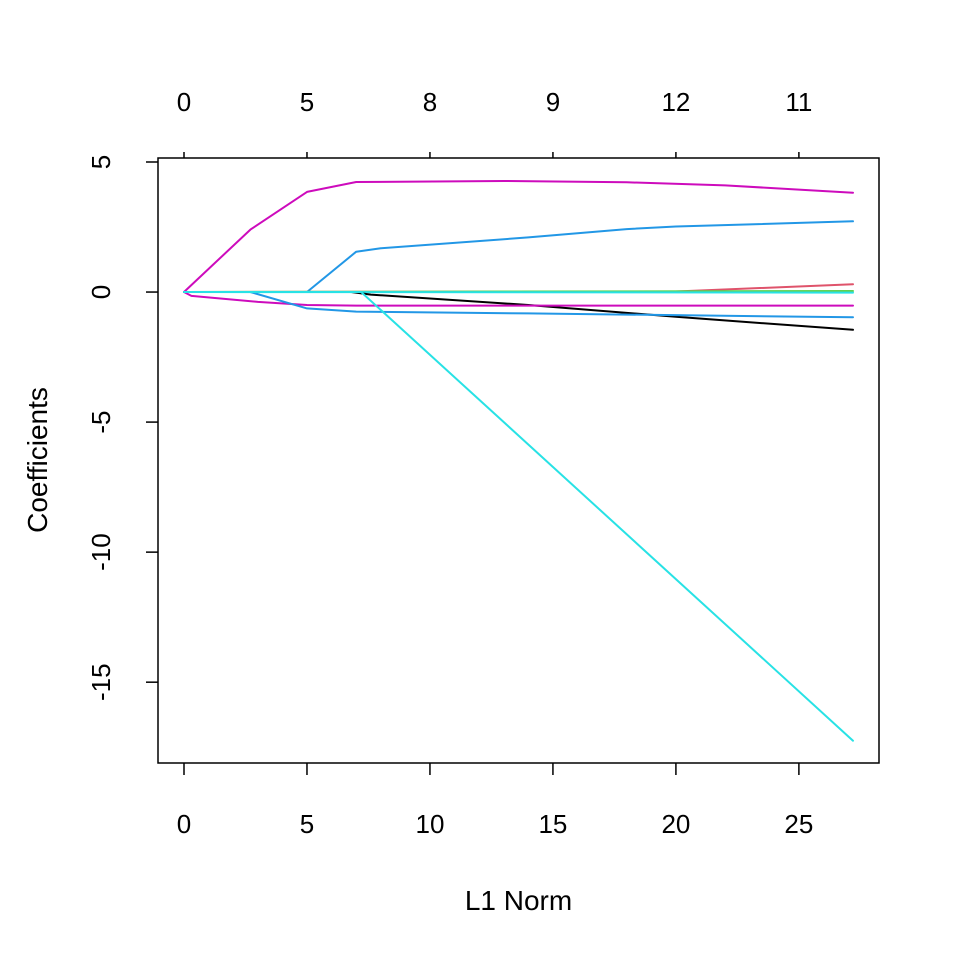 The image size is (960, 960). I want to click on x-axis: 0 5 10 15 20 25, so click(495, 801).